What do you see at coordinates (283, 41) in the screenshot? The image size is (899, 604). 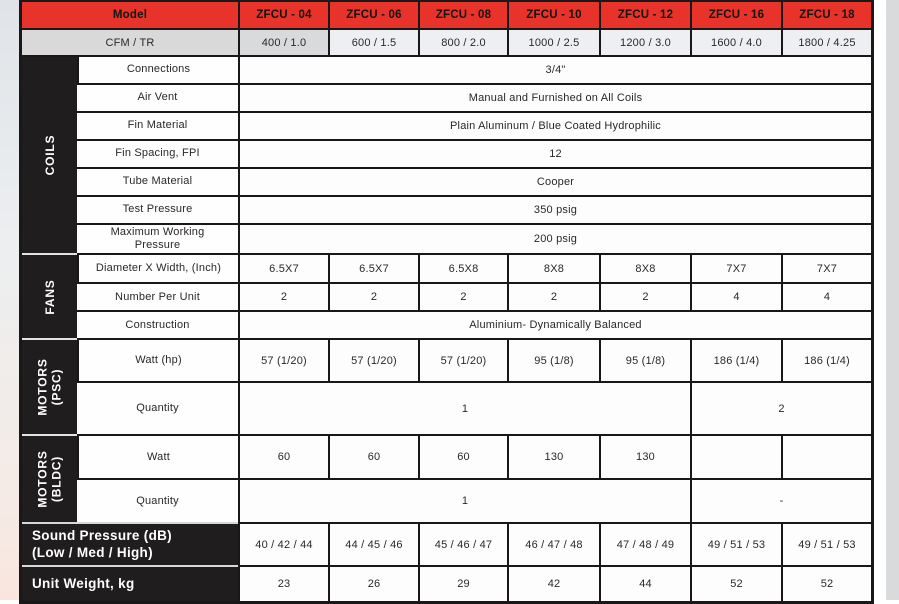 I see `cfm-value: 400 / 1.0` at bounding box center [283, 41].